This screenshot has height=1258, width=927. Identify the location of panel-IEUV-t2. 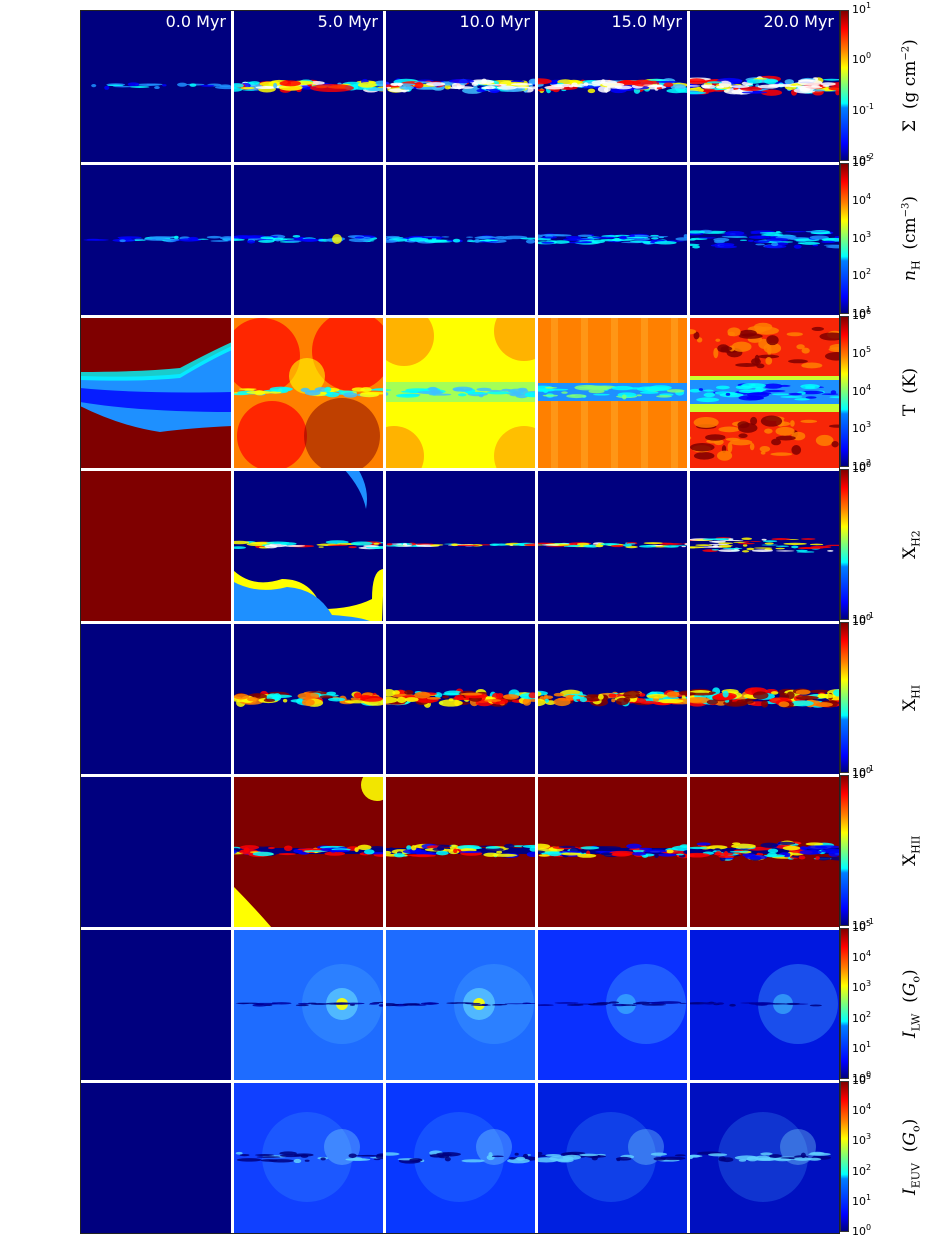
(460, 1157).